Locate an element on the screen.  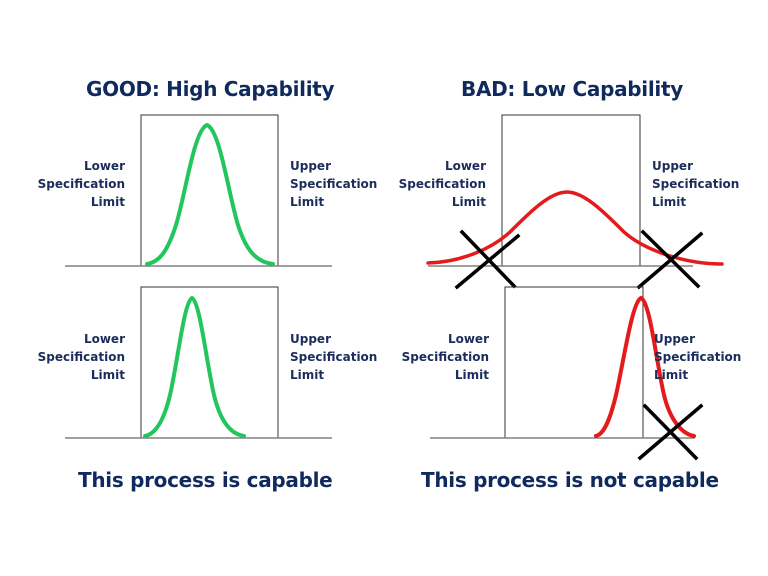
good-top-chart is located at coordinates (198, 190).